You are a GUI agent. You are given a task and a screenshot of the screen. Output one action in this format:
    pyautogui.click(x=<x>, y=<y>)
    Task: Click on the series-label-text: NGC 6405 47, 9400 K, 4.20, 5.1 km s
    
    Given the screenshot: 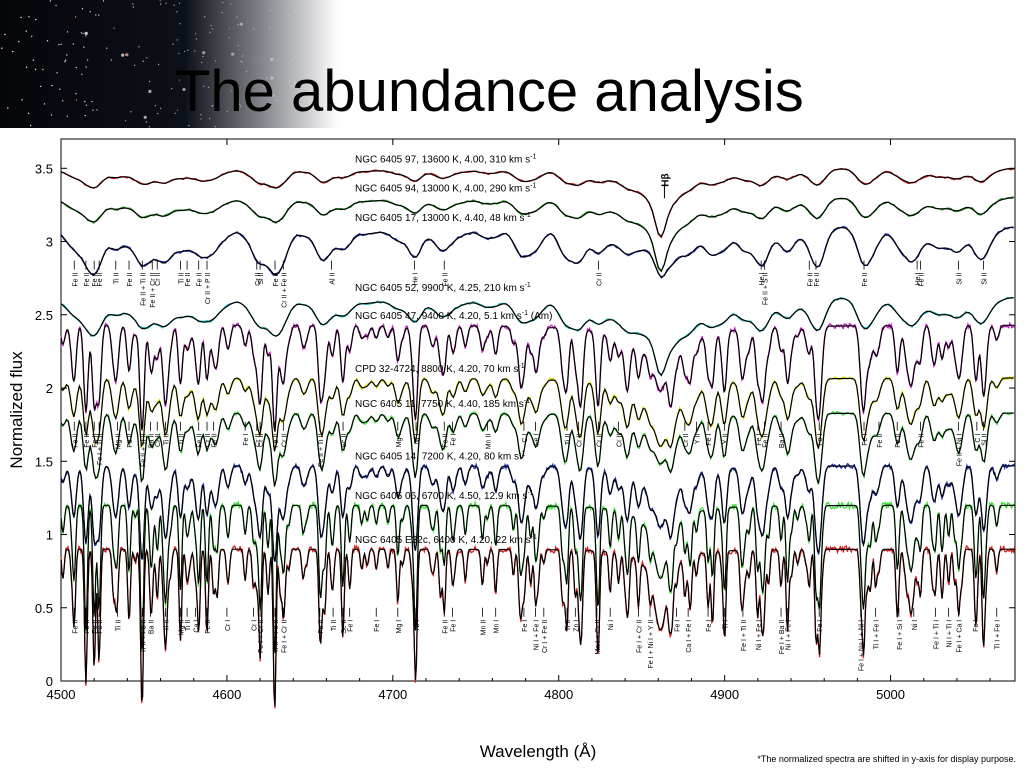 What is the action you would take?
    pyautogui.click(x=438, y=316)
    